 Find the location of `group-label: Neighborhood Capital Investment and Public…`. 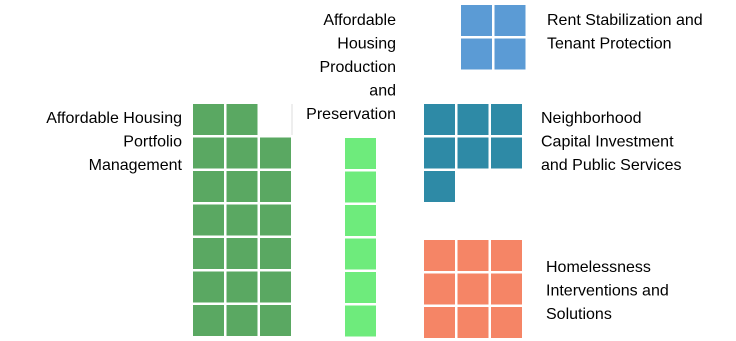

group-label: Neighborhood Capital Investment and Public… is located at coordinates (611, 142).